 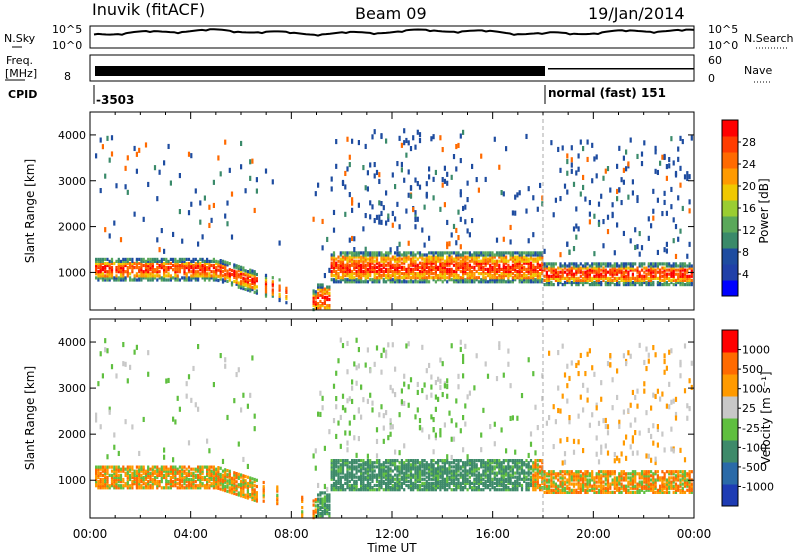 I want to click on nave-tick-bottom: 0, so click(x=711, y=78).